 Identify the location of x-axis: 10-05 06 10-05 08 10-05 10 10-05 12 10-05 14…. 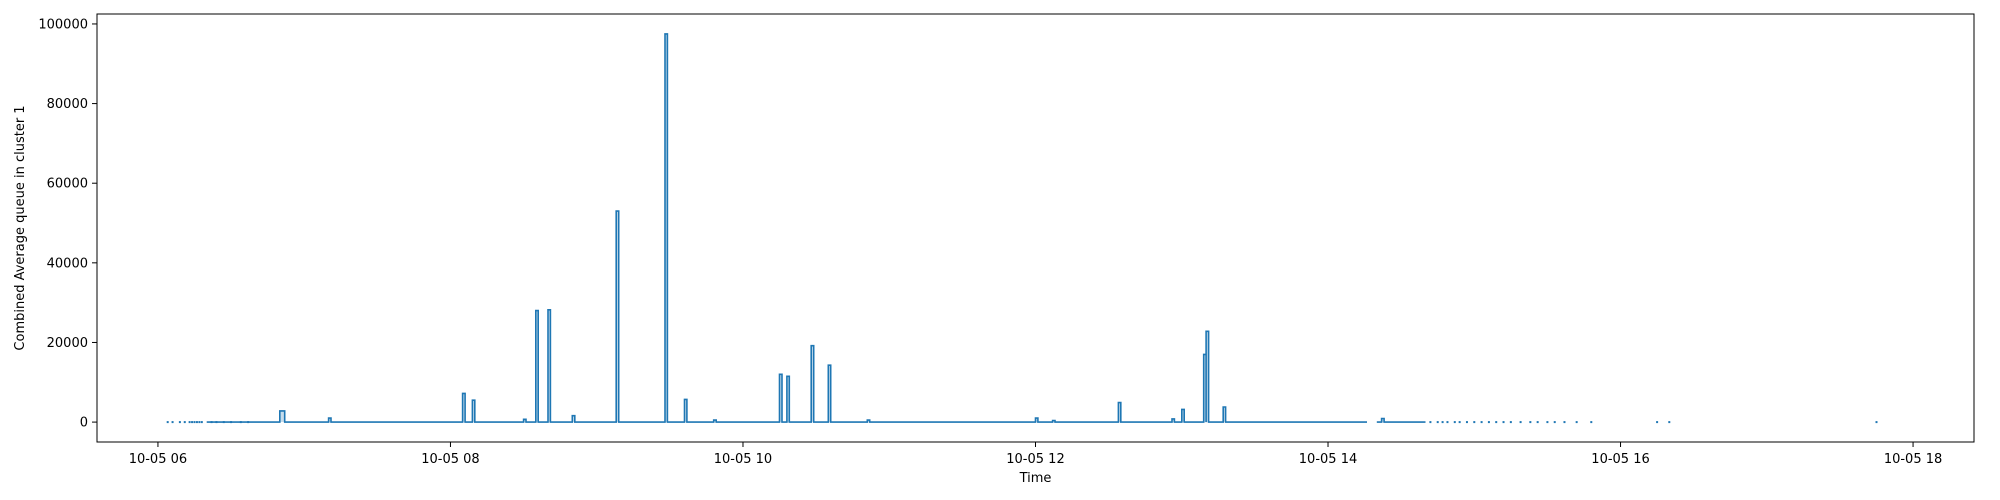
(1035, 454).